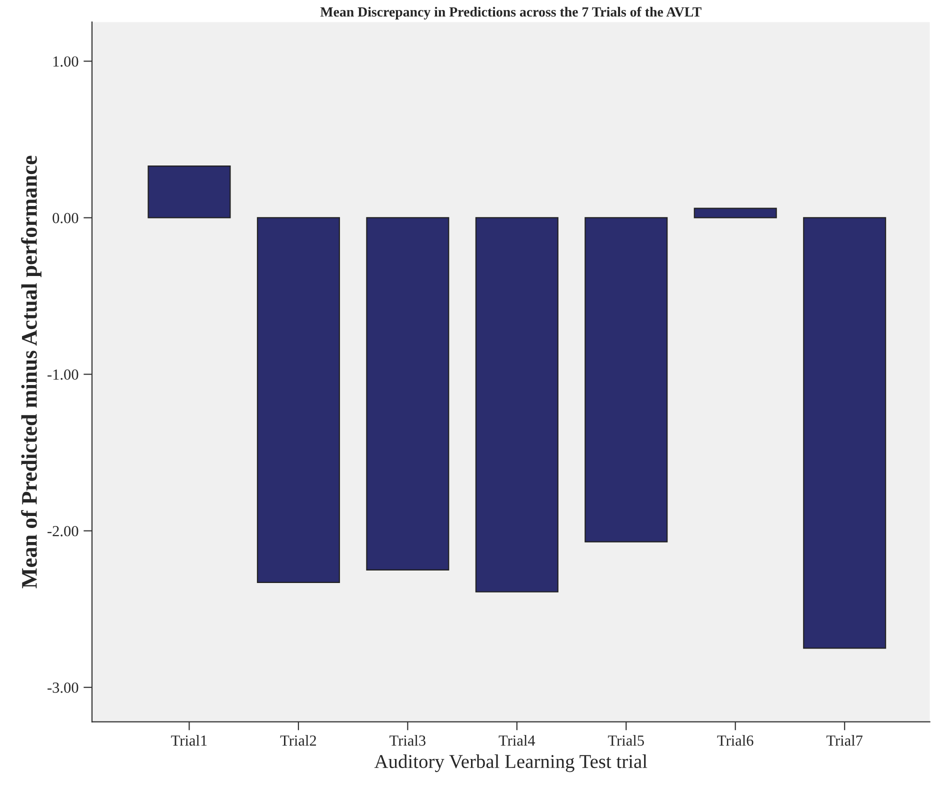 Image resolution: width=934 pixels, height=788 pixels. Describe the element at coordinates (844, 740) in the screenshot. I see `x-tick-label: Trial7` at that location.